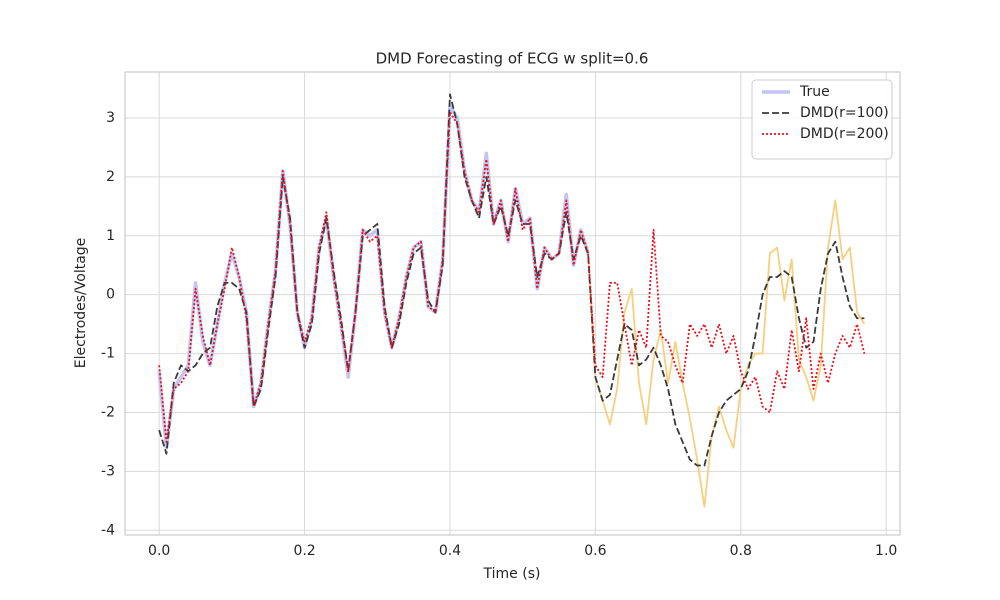 The width and height of the screenshot is (1000, 600). I want to click on x-tick-label: 0.2, so click(304, 551).